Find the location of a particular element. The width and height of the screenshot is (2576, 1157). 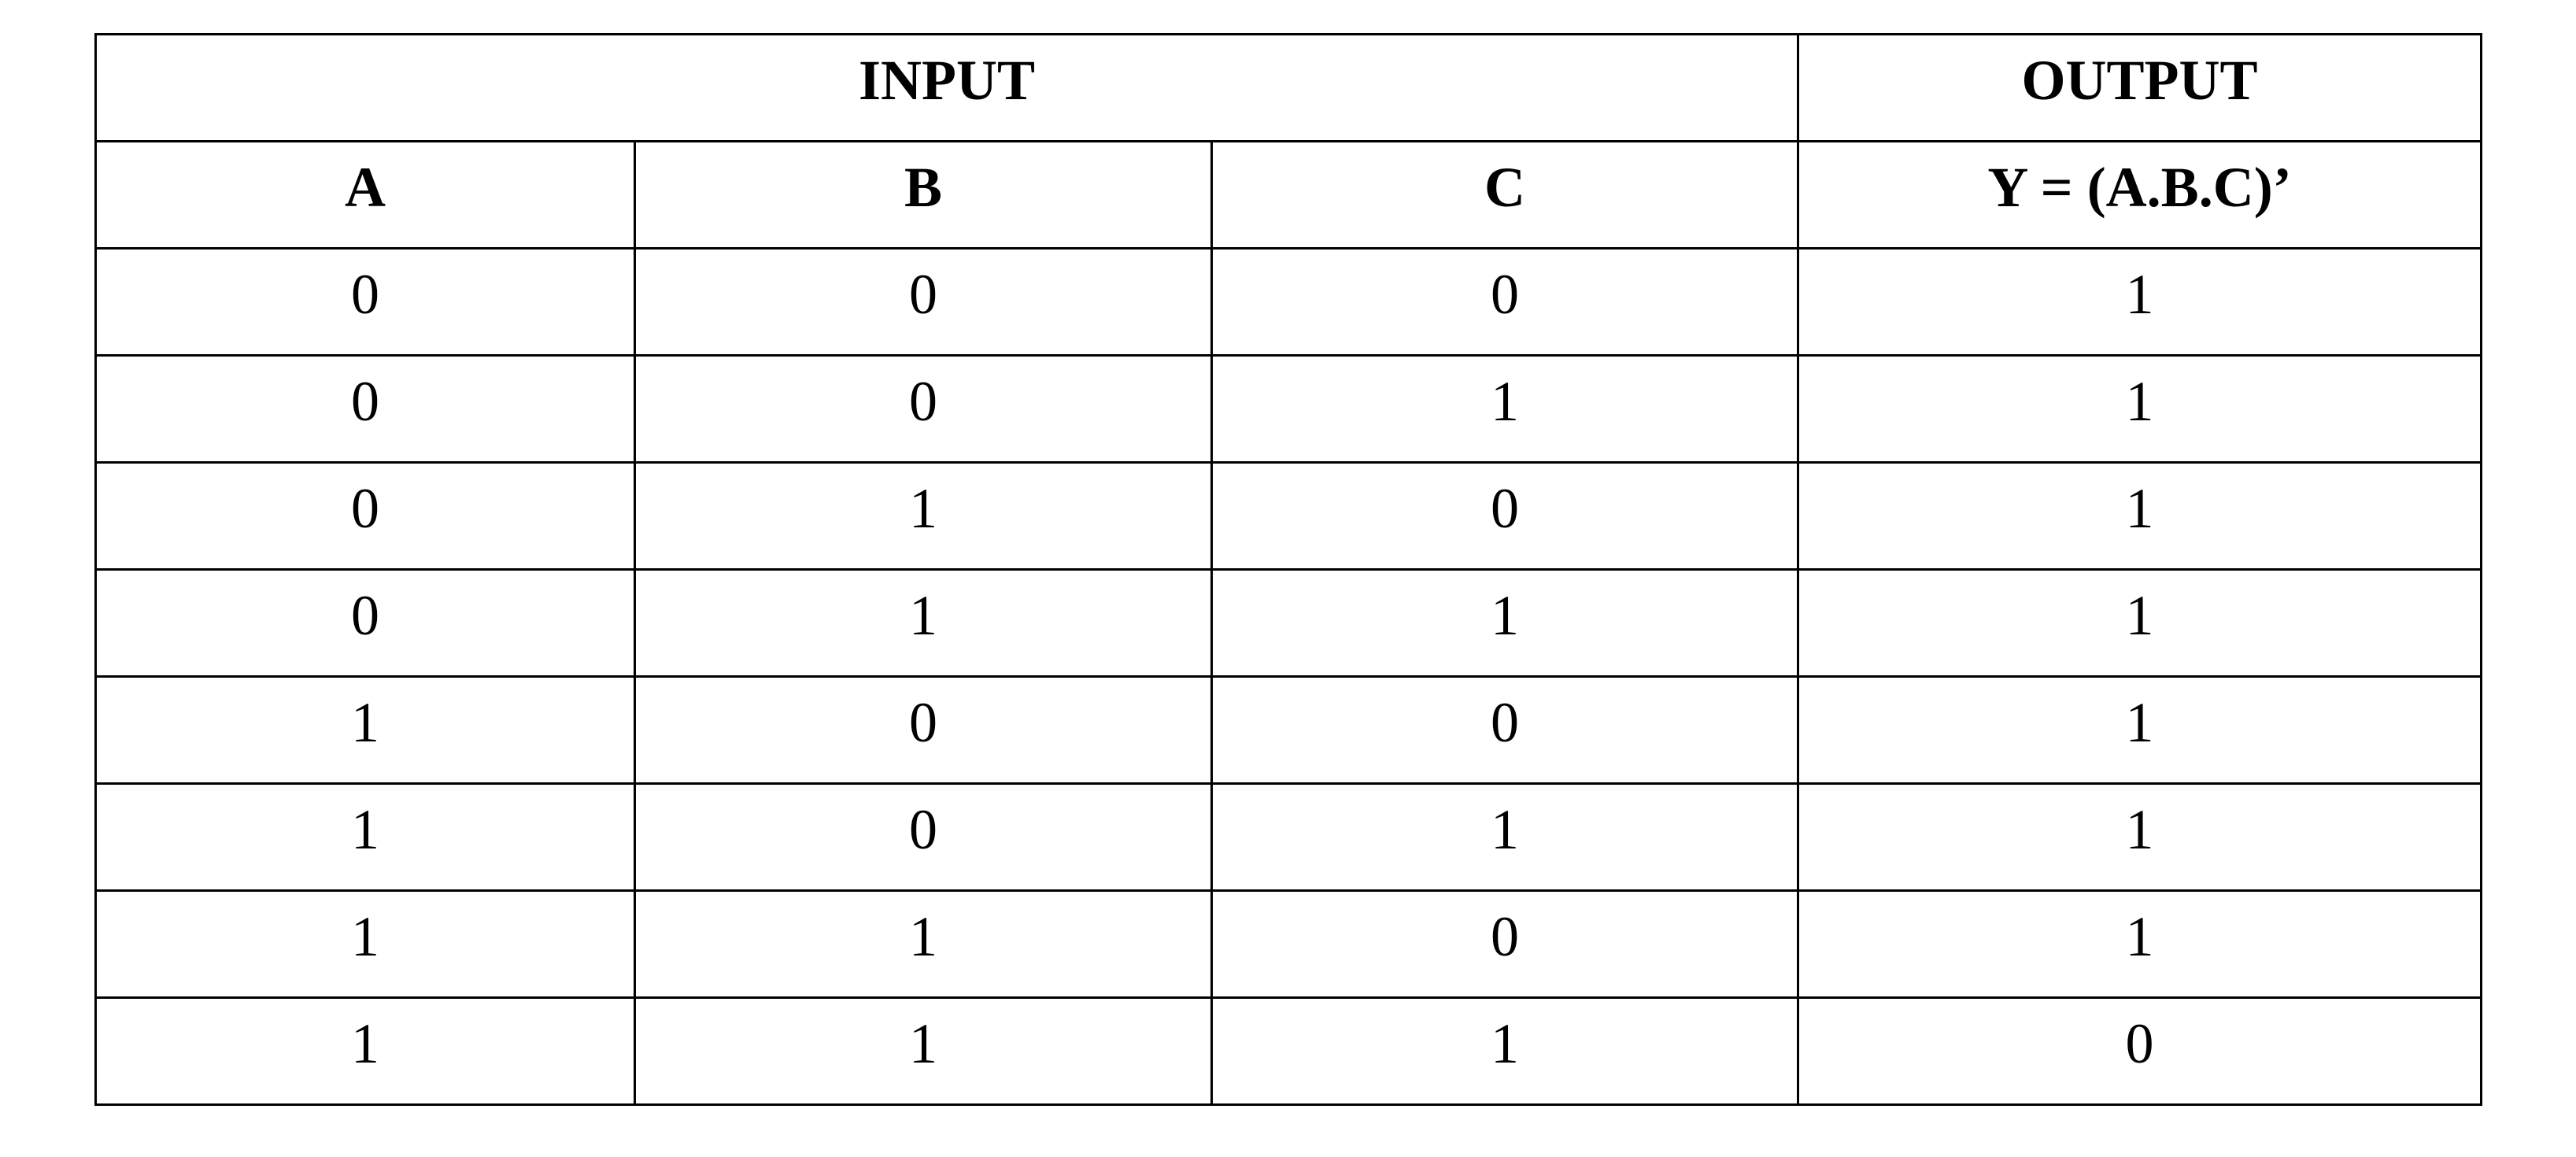

input-group-header: INPUT is located at coordinates (947, 87).